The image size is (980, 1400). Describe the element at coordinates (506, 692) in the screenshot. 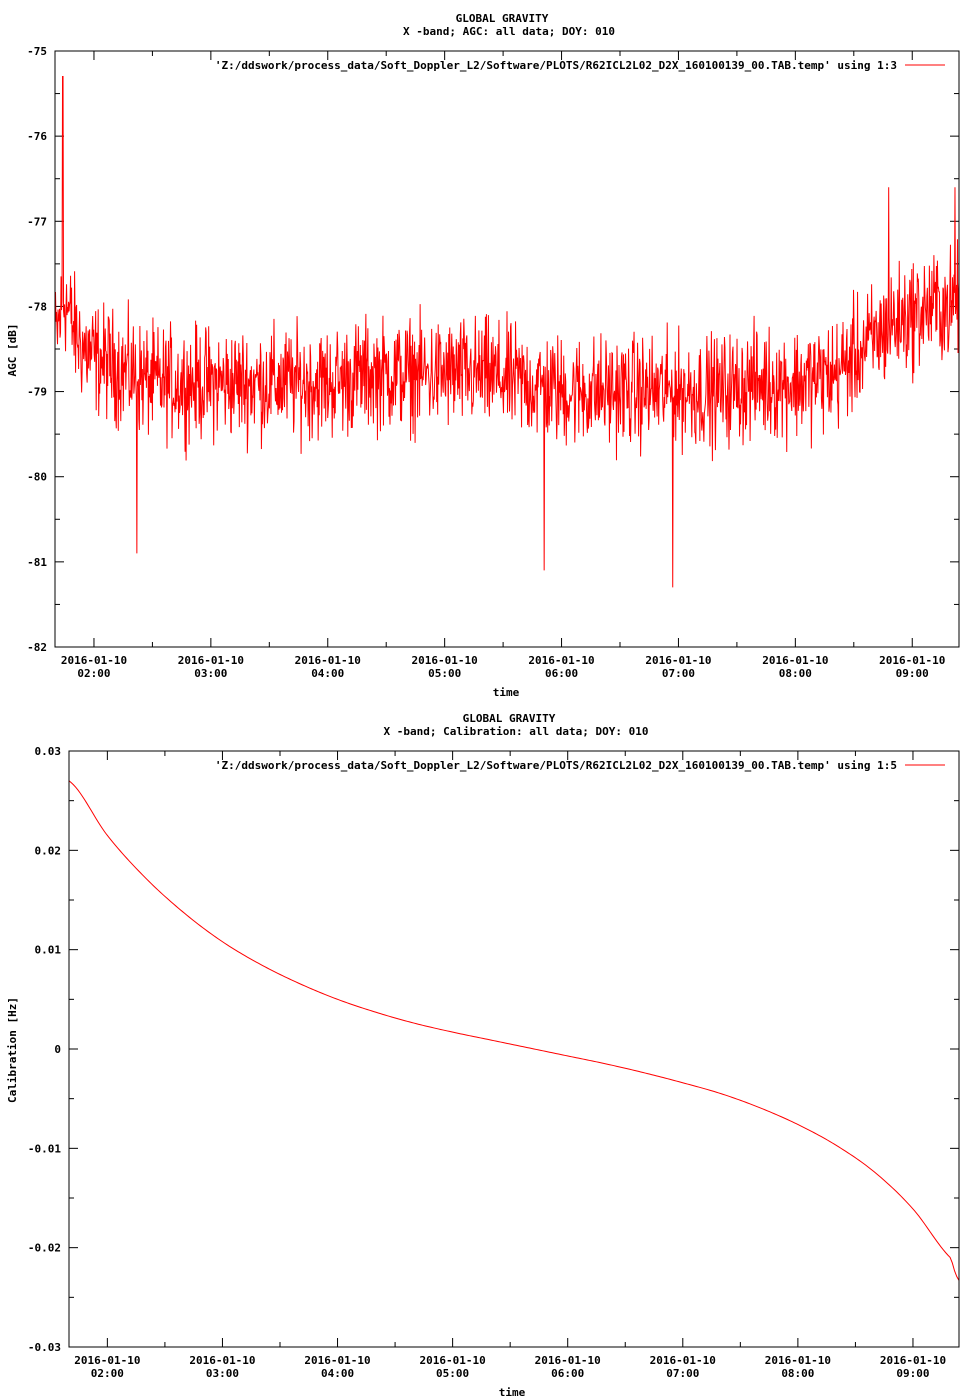

I see `agc-x-axis-label: time` at that location.